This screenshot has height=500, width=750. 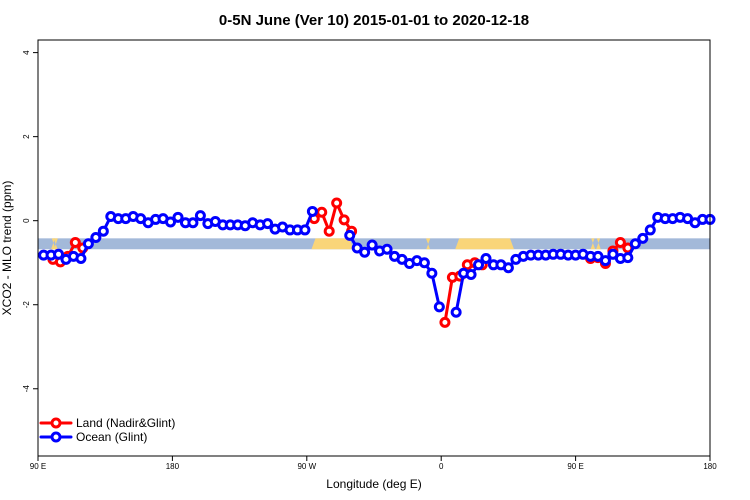 I want to click on y-tick-label-4: 4, so click(x=26, y=52).